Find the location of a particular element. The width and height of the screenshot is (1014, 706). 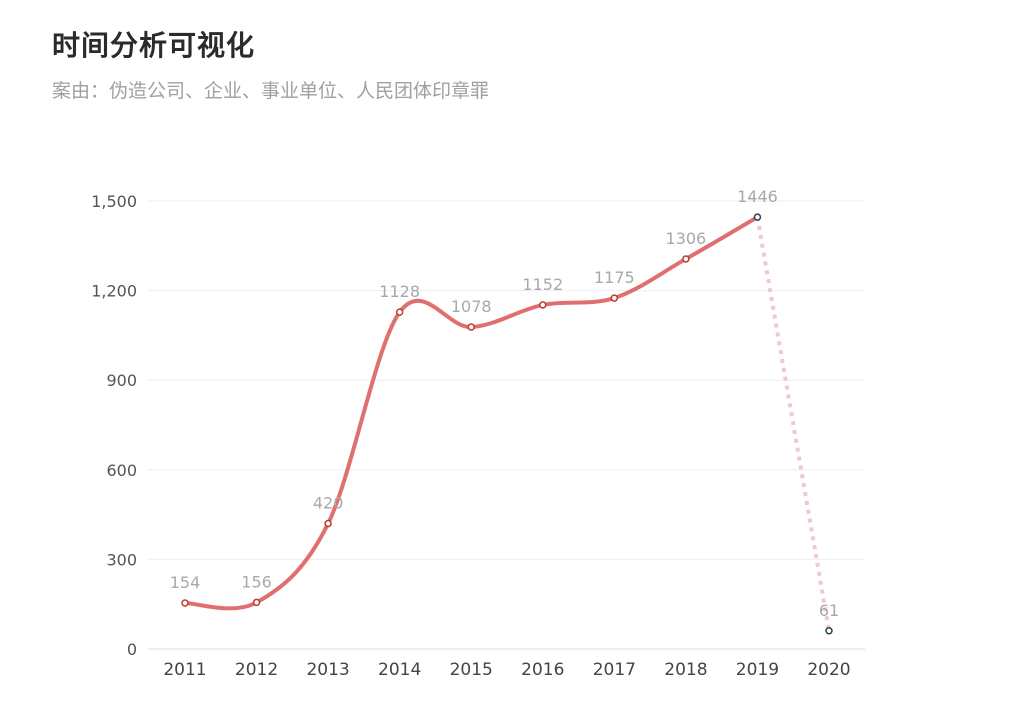

data-value-label: 154 is located at coordinates (185, 582).